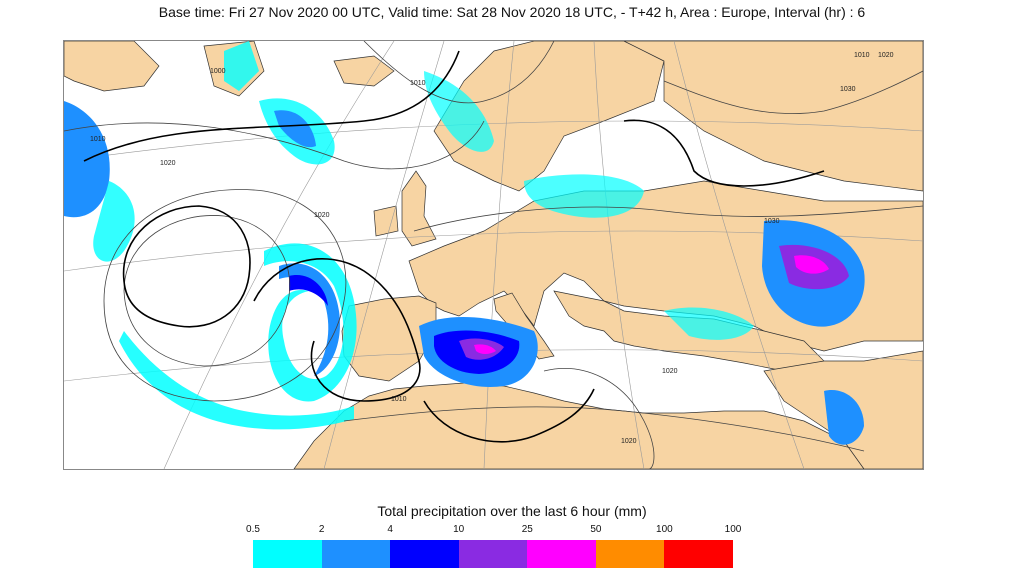  Describe the element at coordinates (321, 529) in the screenshot. I see `legend-tick-label: 2` at that location.